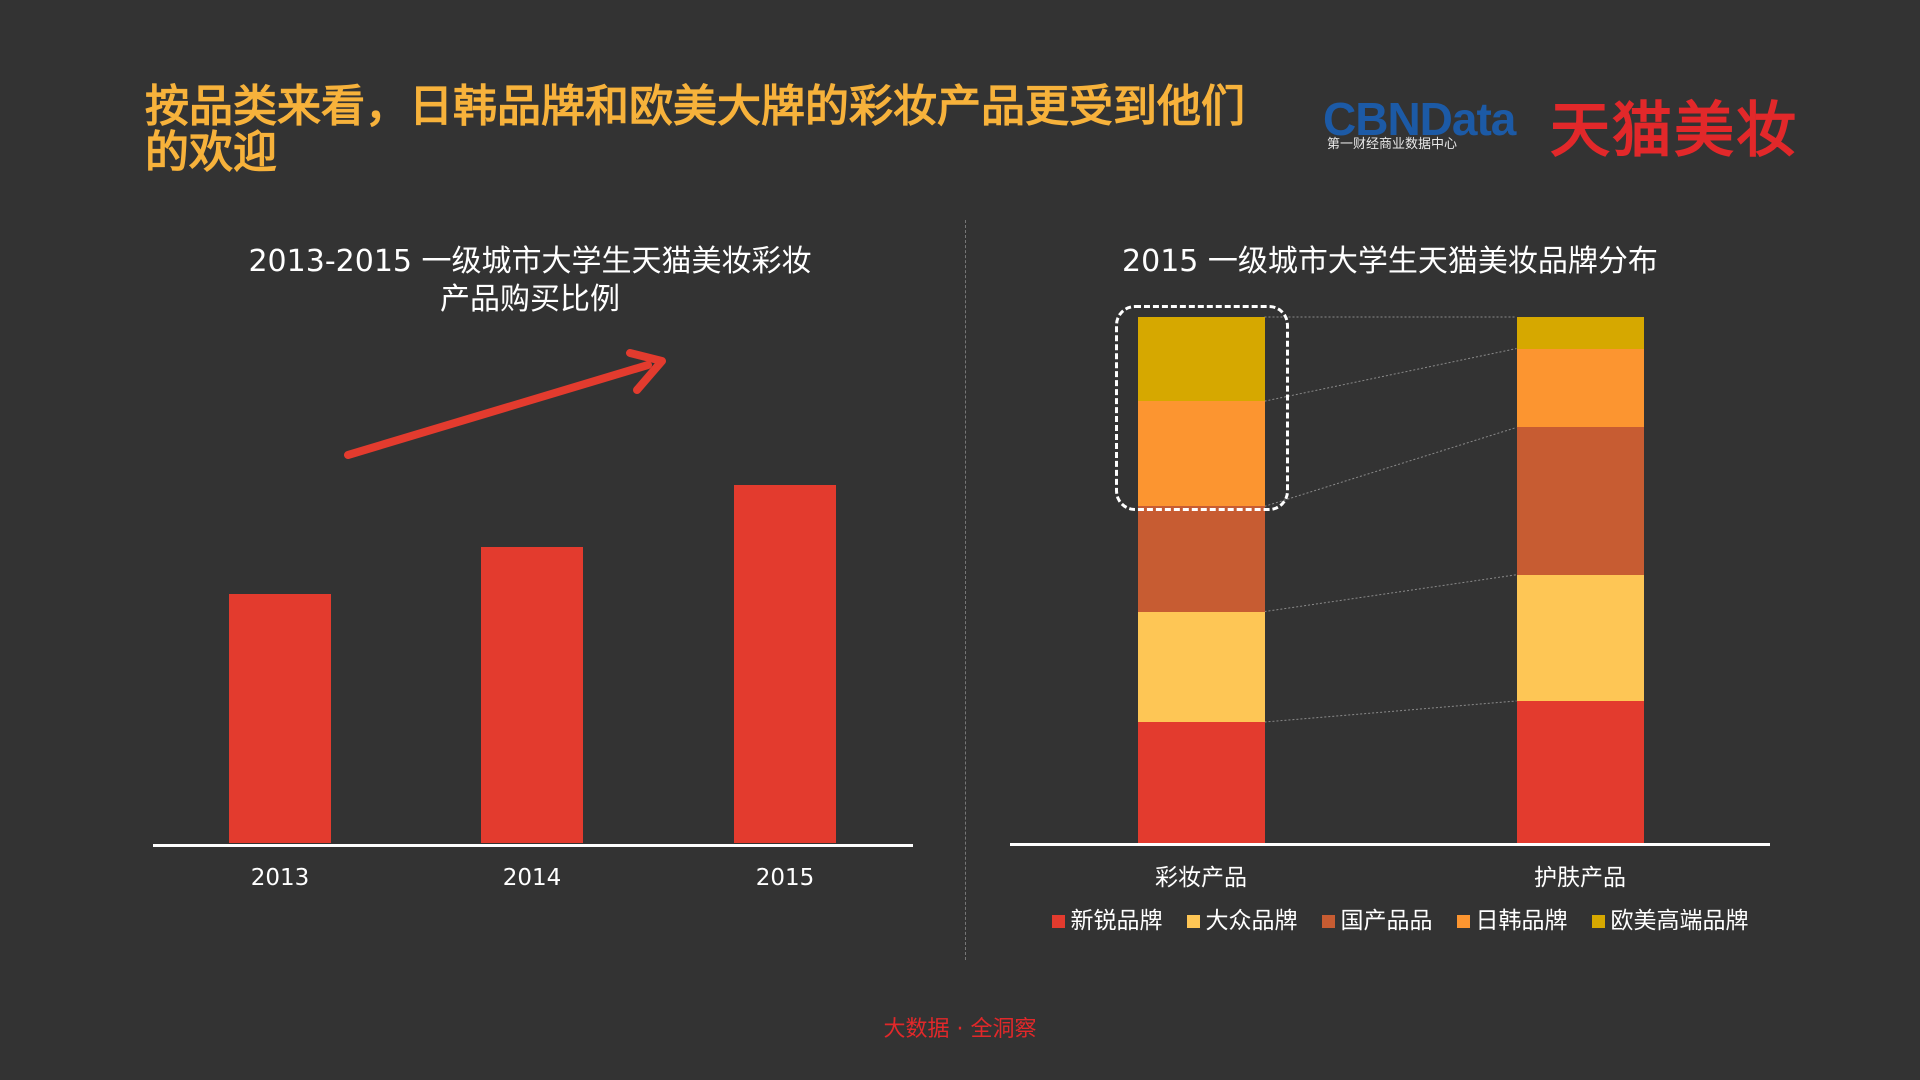 Image resolution: width=1920 pixels, height=1080 pixels. Describe the element at coordinates (1201, 782) in the screenshot. I see `stack-segment-彩妆产品-新锐品牌` at that location.